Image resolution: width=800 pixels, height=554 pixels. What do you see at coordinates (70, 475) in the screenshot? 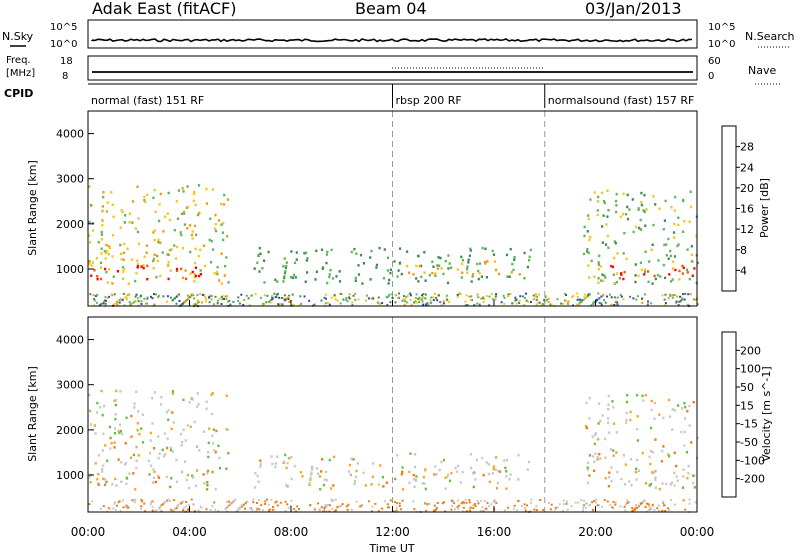
I see `y-tick-label: 1000` at bounding box center [70, 475].